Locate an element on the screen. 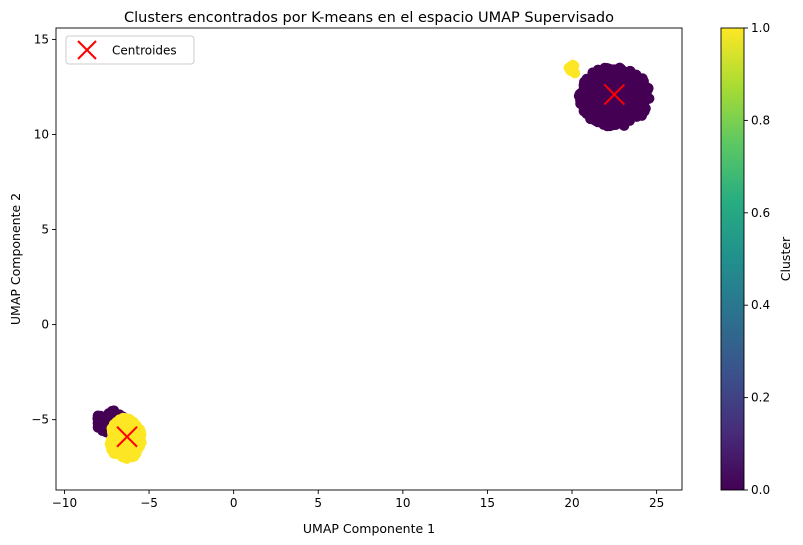  colorbar-tick-label: 0.0 is located at coordinates (760, 490).